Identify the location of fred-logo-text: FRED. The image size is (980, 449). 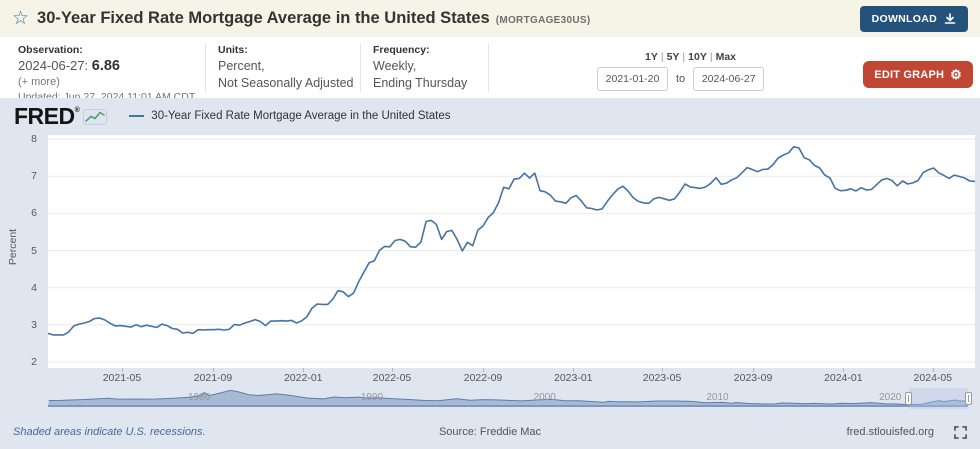
(44, 116).